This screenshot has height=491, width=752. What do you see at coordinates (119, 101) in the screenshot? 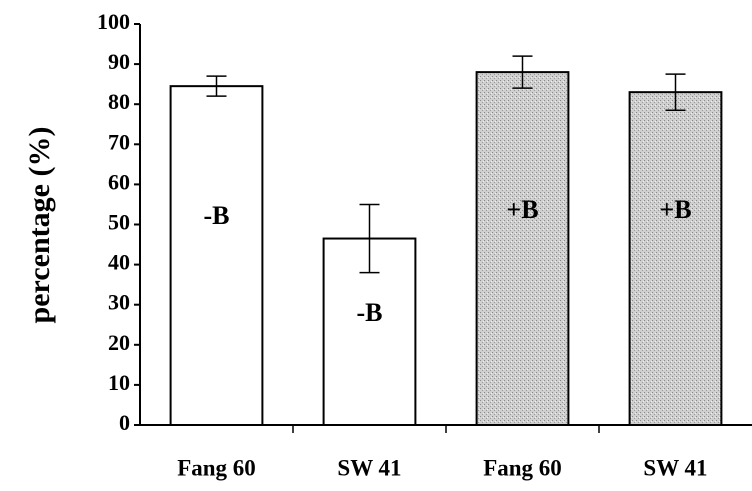
I see `y-tick-label: 80` at bounding box center [119, 101].